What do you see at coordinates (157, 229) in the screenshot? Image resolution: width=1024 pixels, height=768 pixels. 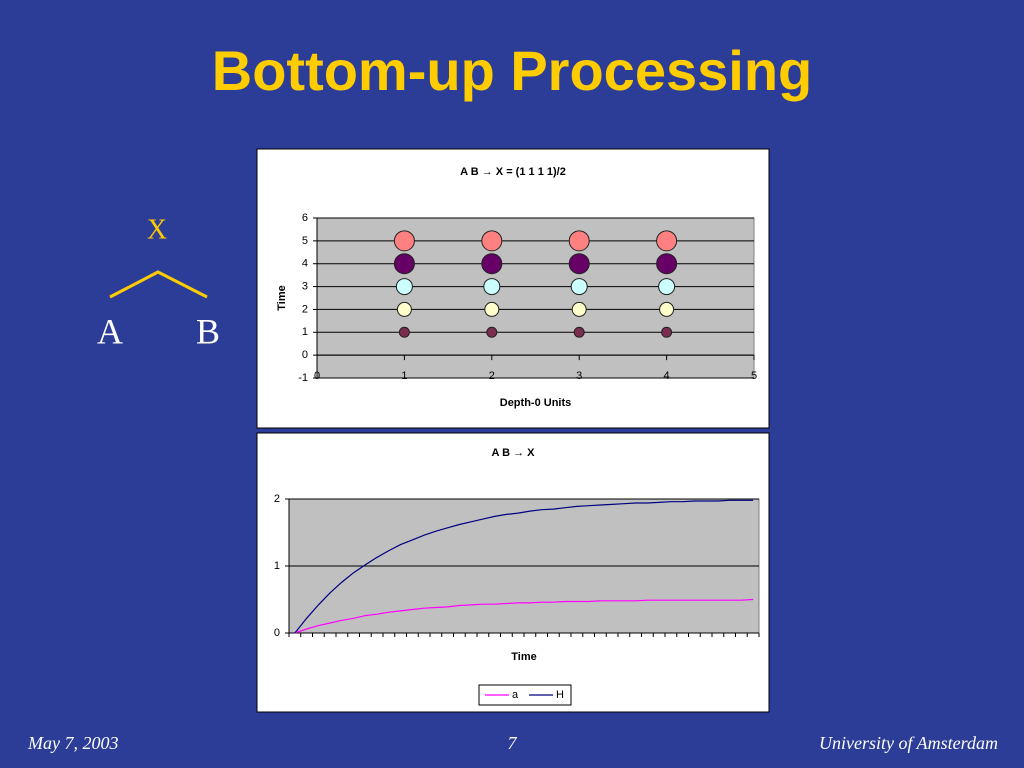 I see `tree-root: X` at bounding box center [157, 229].